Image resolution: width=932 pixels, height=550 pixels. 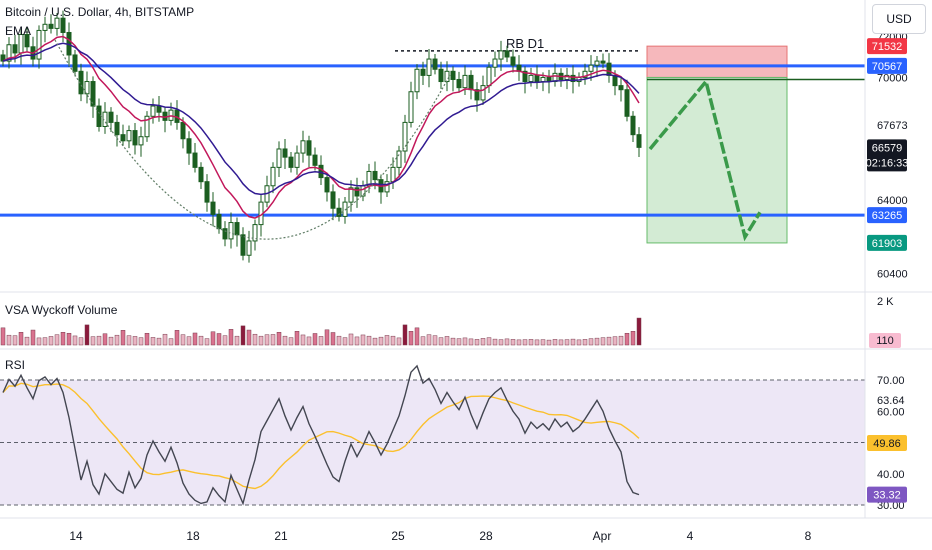 What do you see at coordinates (887, 444) in the screenshot?
I see `rsi-badge-label: 49.86` at bounding box center [887, 444].